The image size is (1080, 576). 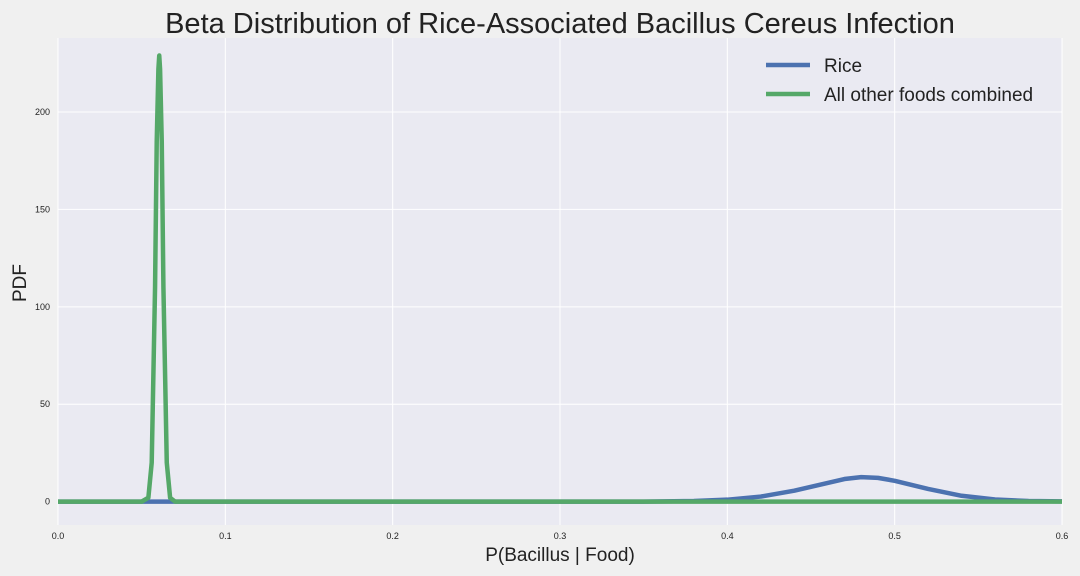 I want to click on x-tick-label: 0.3, so click(x=560, y=536).